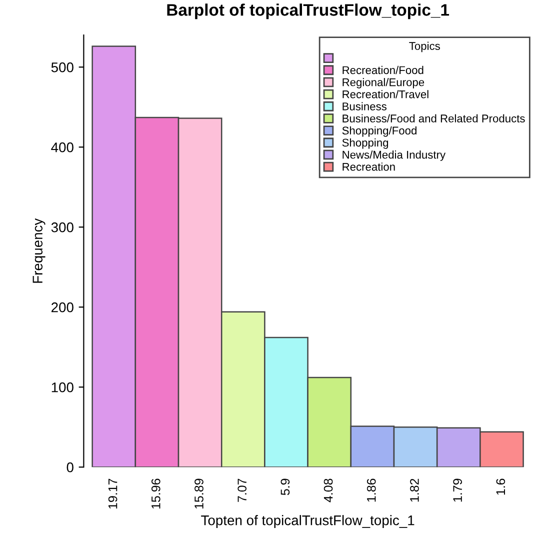 The image size is (540, 540). I want to click on legend-label: Business, so click(364, 106).